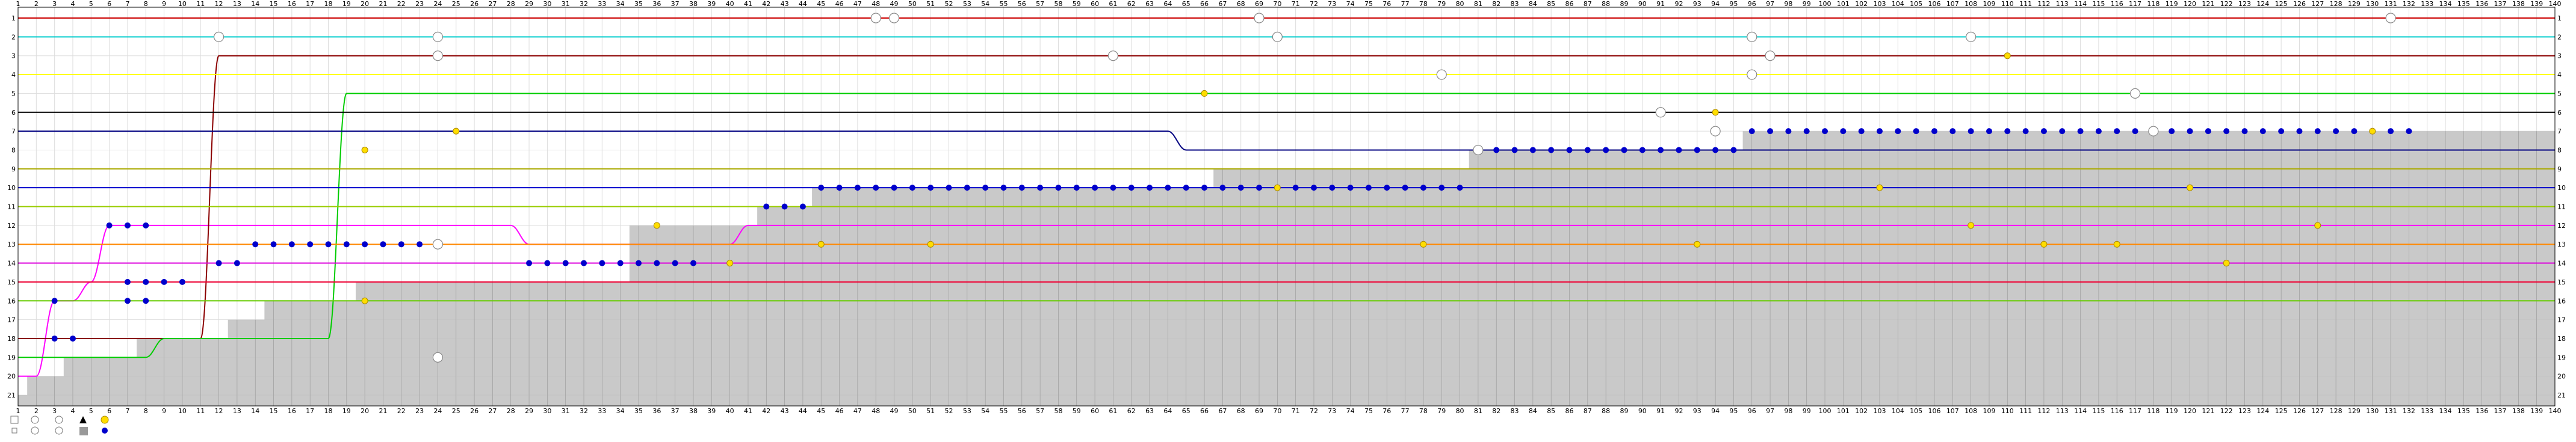 The image size is (2576, 442). I want to click on x-tick-label-bottom: 3, so click(54, 411).